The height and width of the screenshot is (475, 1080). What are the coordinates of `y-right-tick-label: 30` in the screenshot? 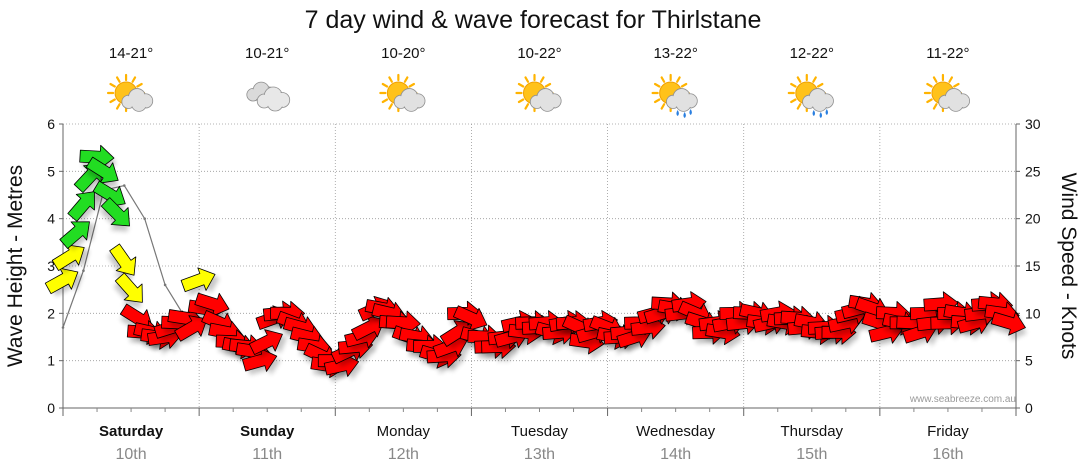 It's located at (1033, 124).